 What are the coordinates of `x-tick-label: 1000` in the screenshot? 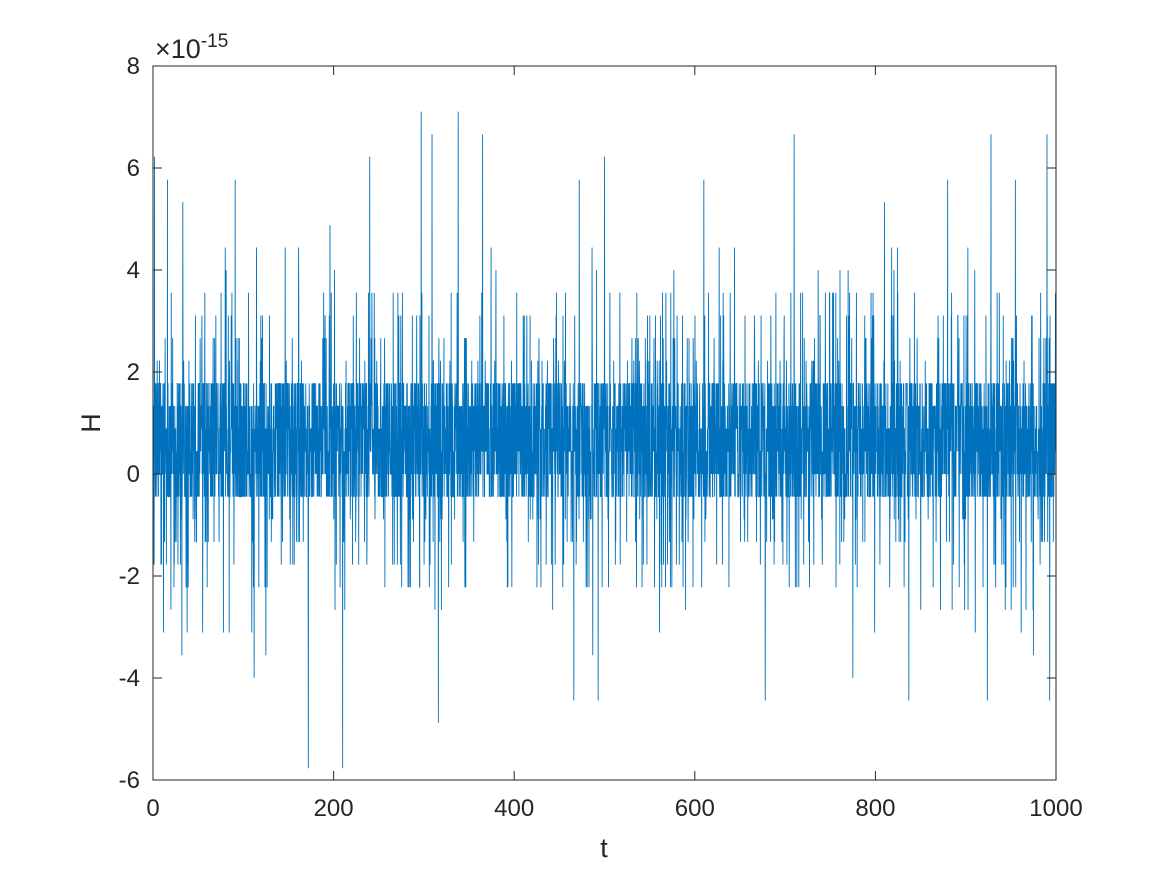 It's located at (1055, 808).